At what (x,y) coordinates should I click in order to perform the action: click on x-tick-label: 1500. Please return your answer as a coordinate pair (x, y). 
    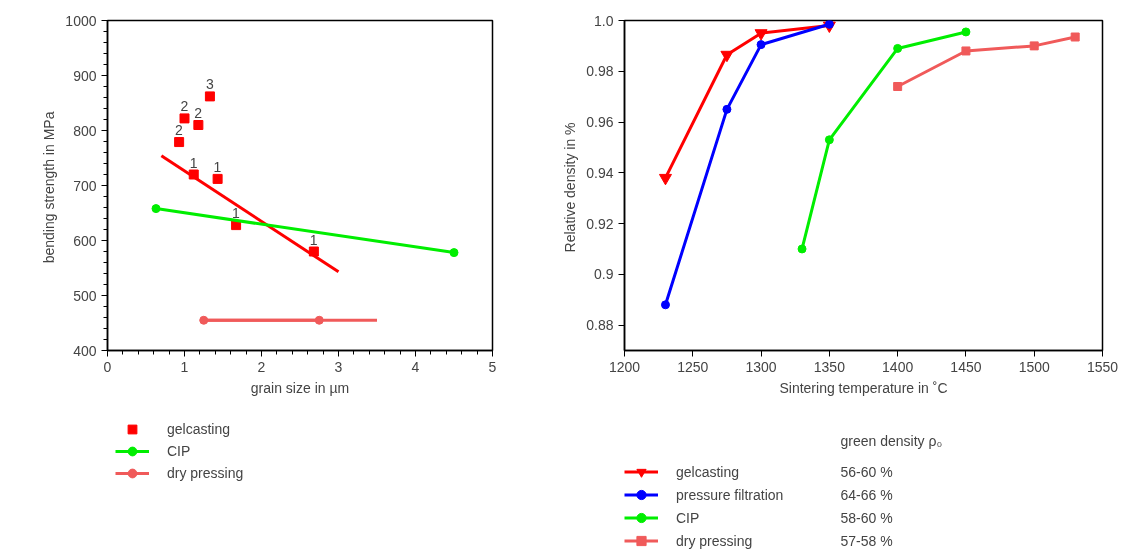
    Looking at the image, I should click on (1034, 366).